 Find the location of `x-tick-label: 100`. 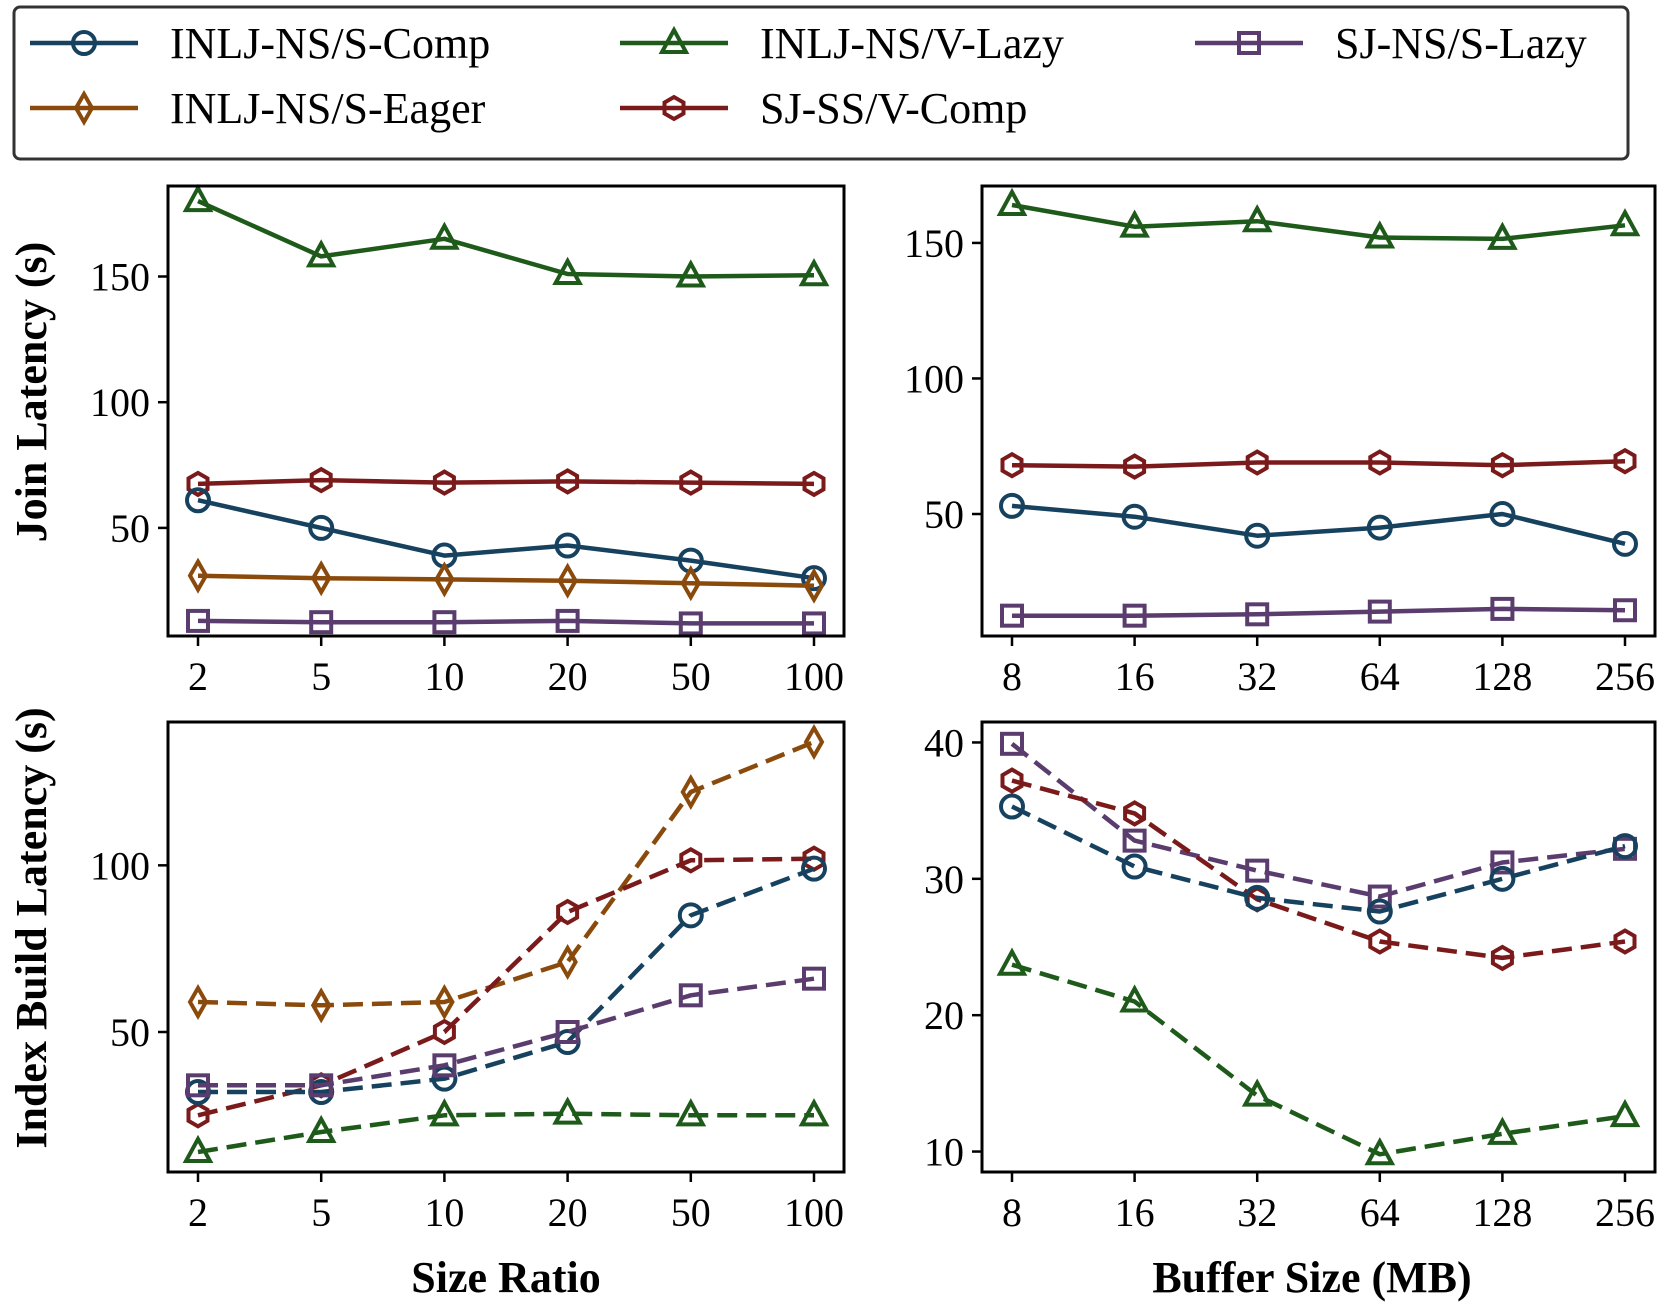

x-tick-label: 100 is located at coordinates (814, 1212).